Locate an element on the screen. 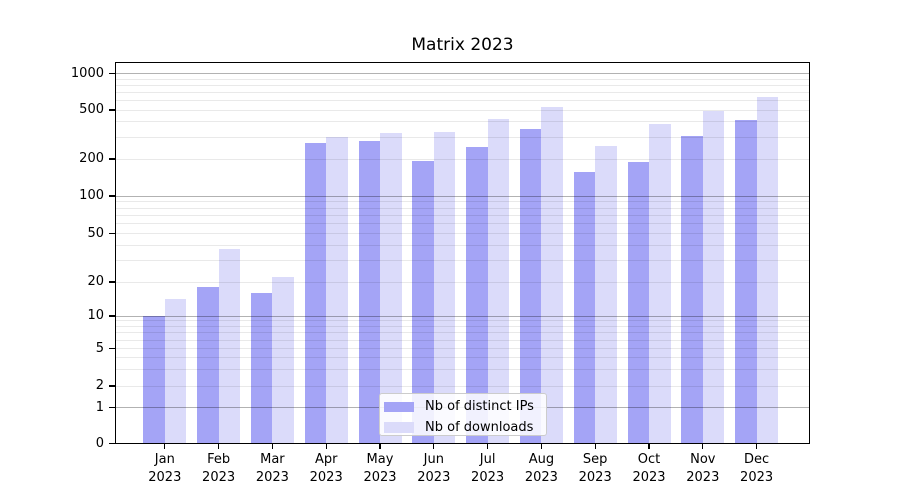  bar-apr-downloads is located at coordinates (337, 290).